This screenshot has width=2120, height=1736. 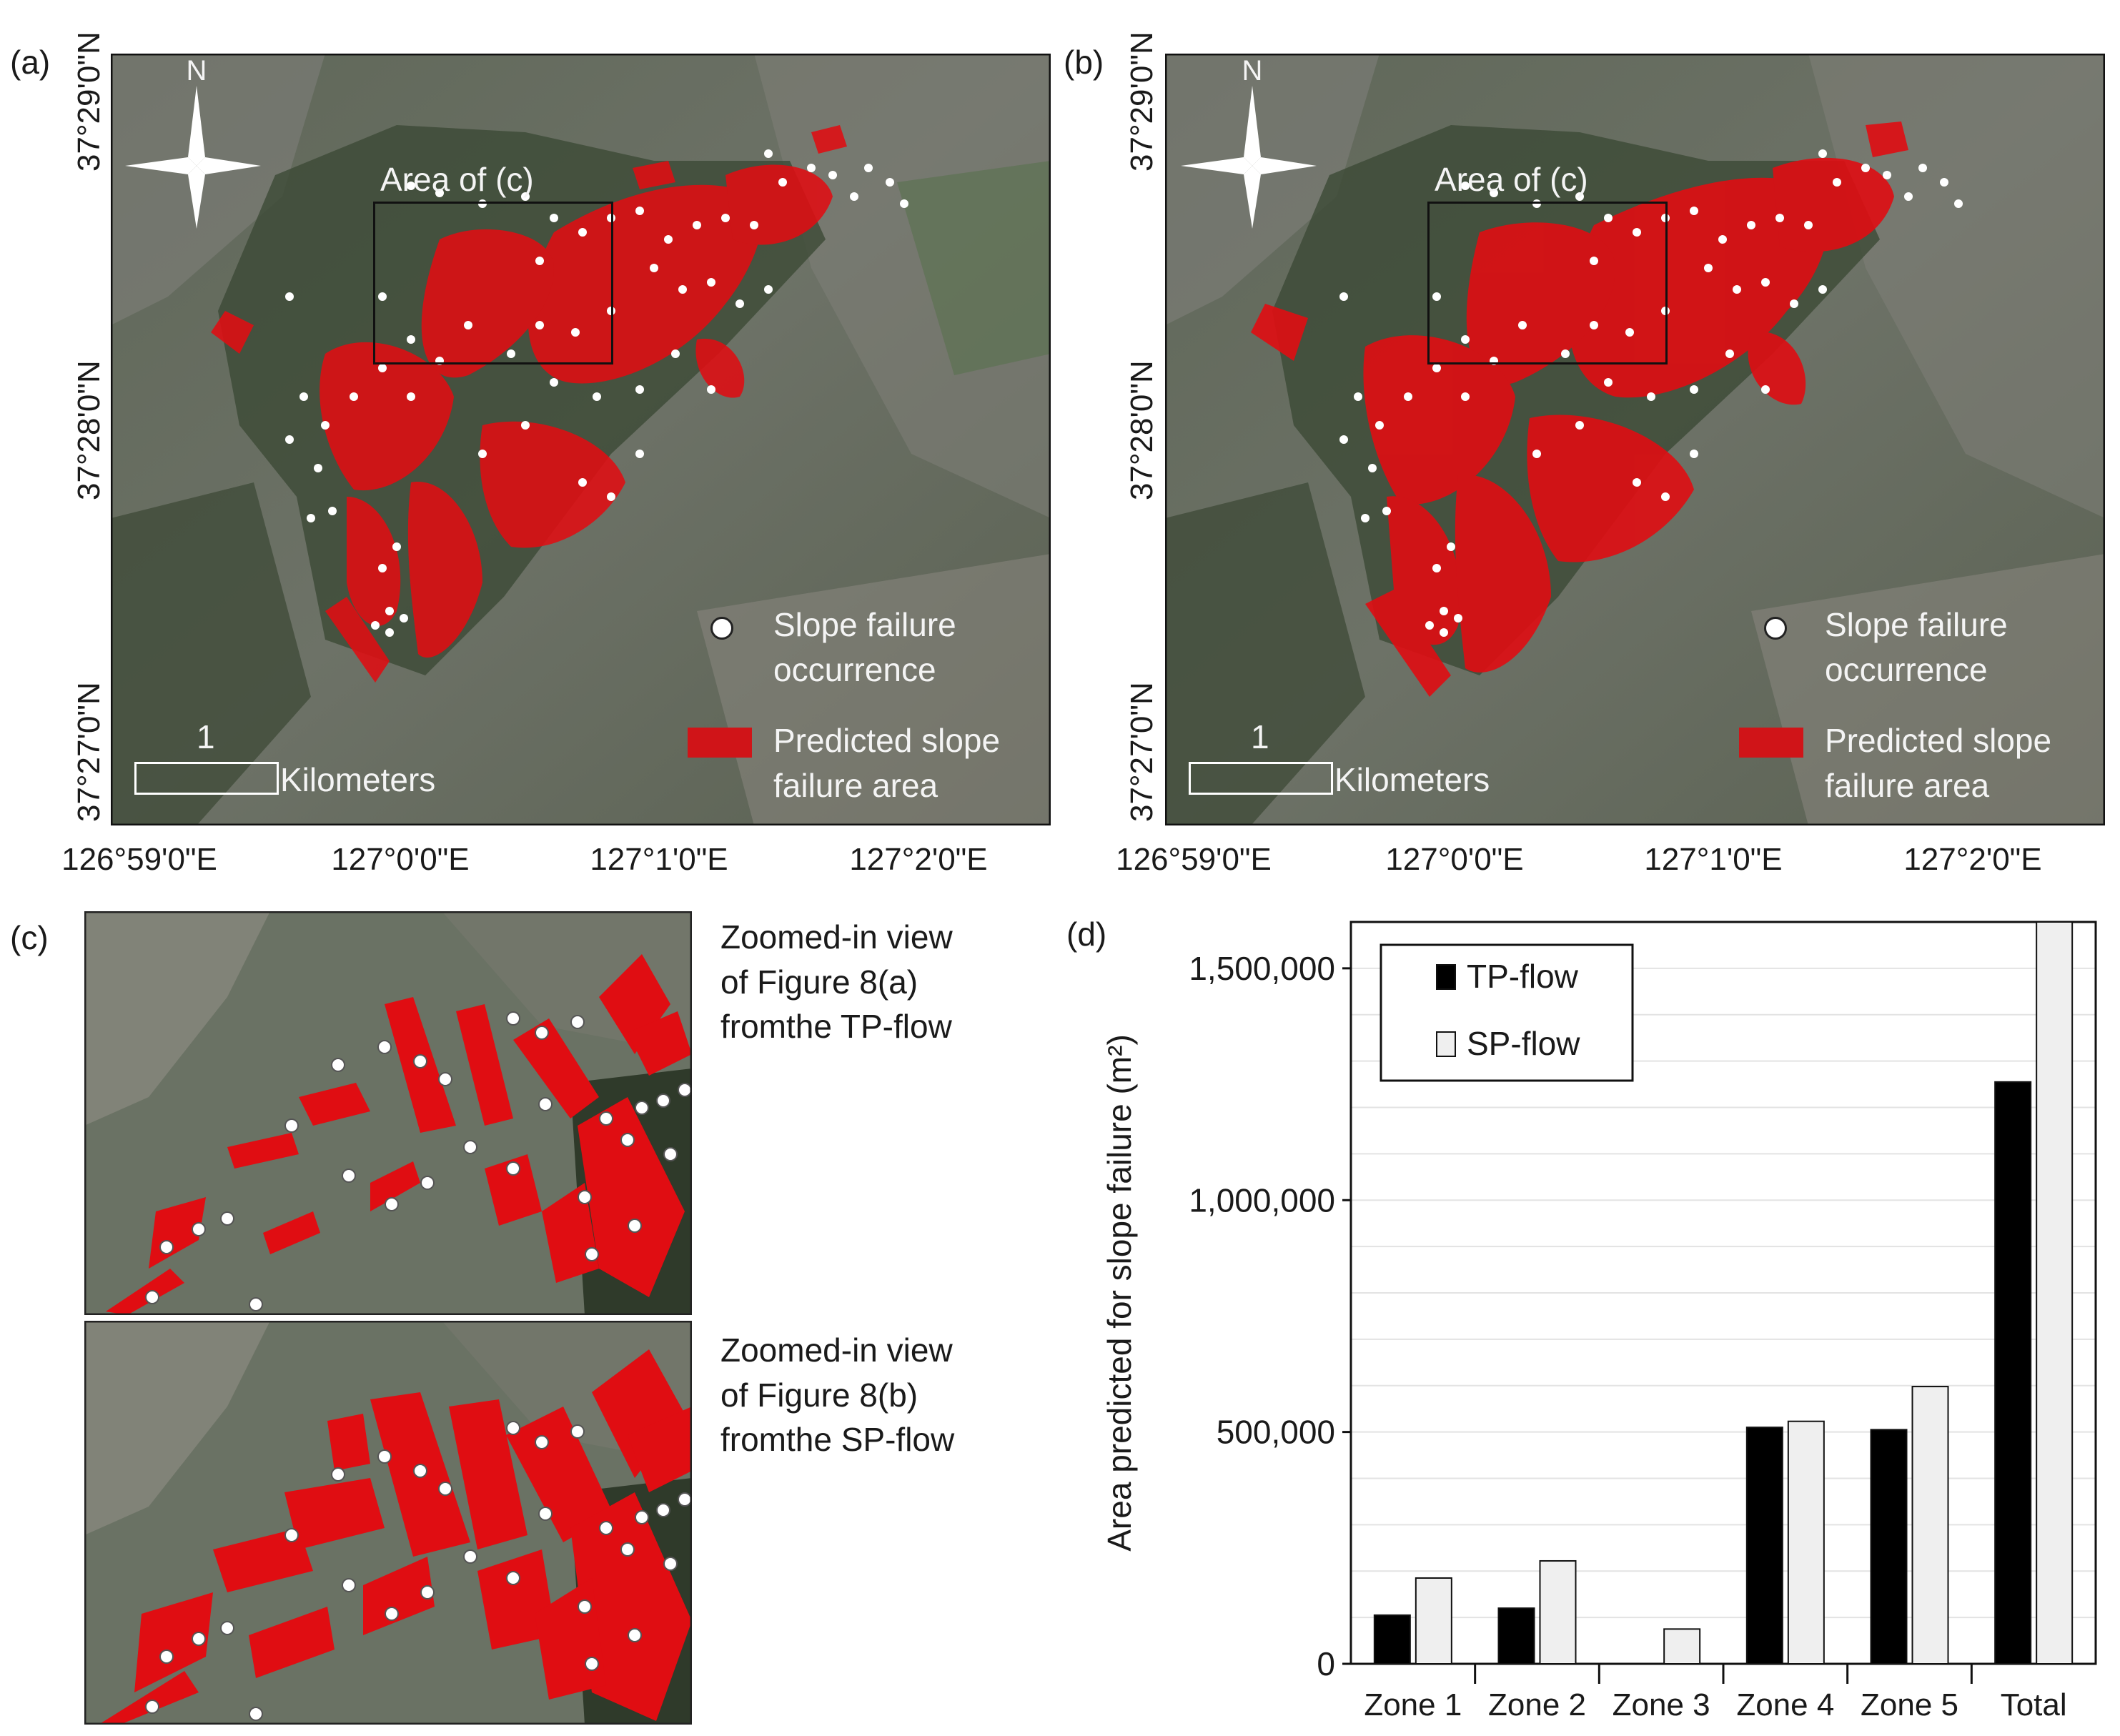 I want to click on scale-bar-b, so click(x=1261, y=778).